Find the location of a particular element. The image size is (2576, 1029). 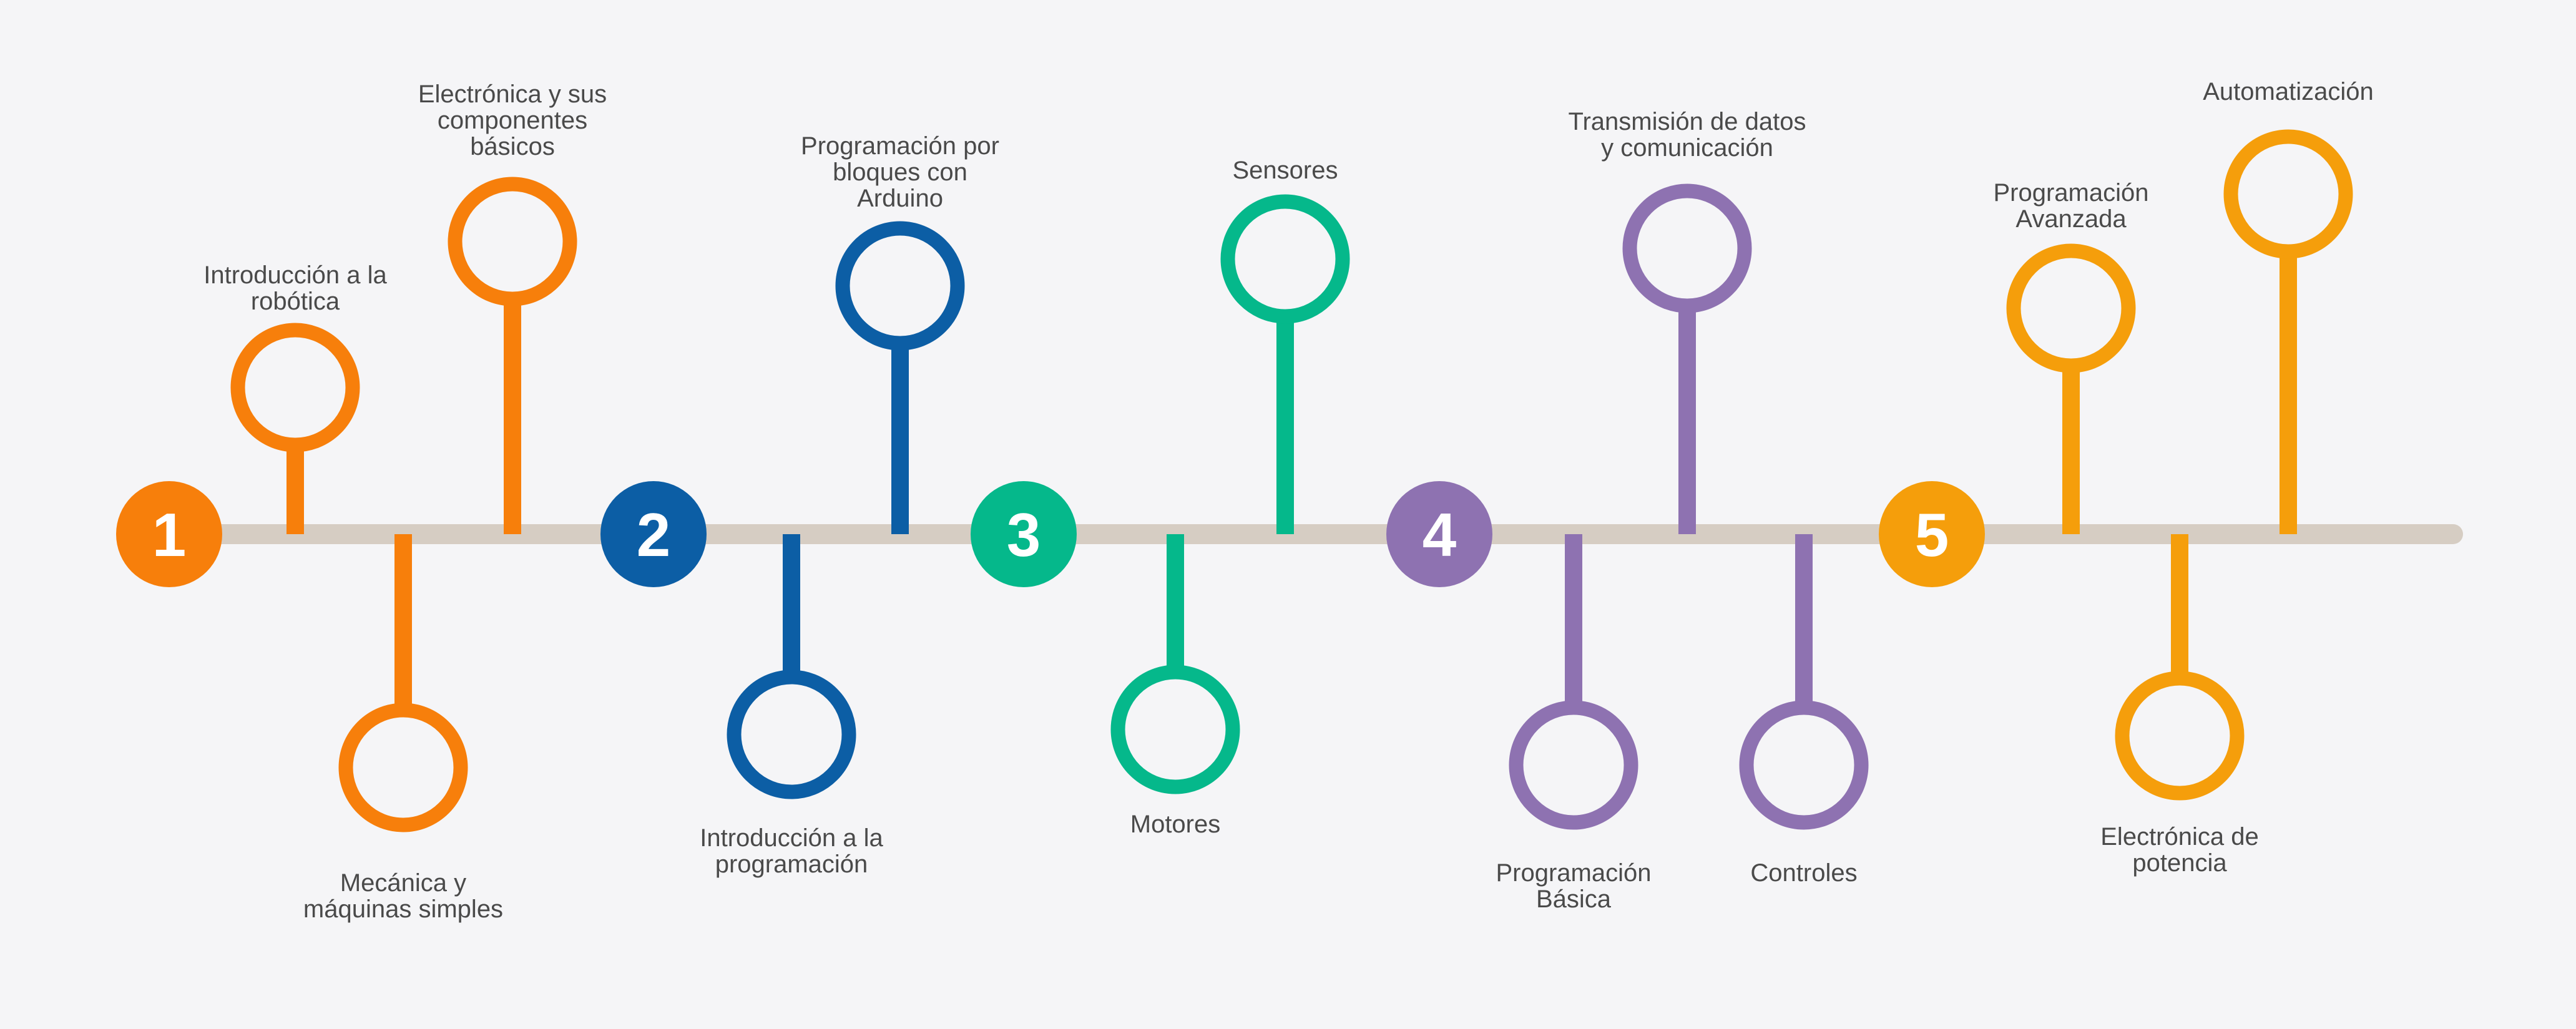

milestone-number: 5 is located at coordinates (1932, 534).